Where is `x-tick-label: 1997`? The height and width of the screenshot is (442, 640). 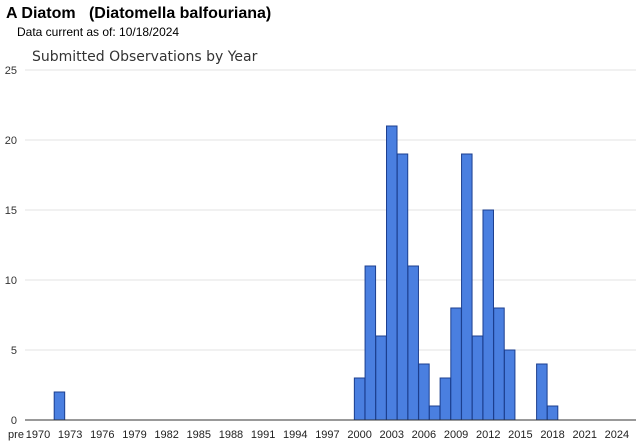
x-tick-label: 1997 is located at coordinates (327, 435).